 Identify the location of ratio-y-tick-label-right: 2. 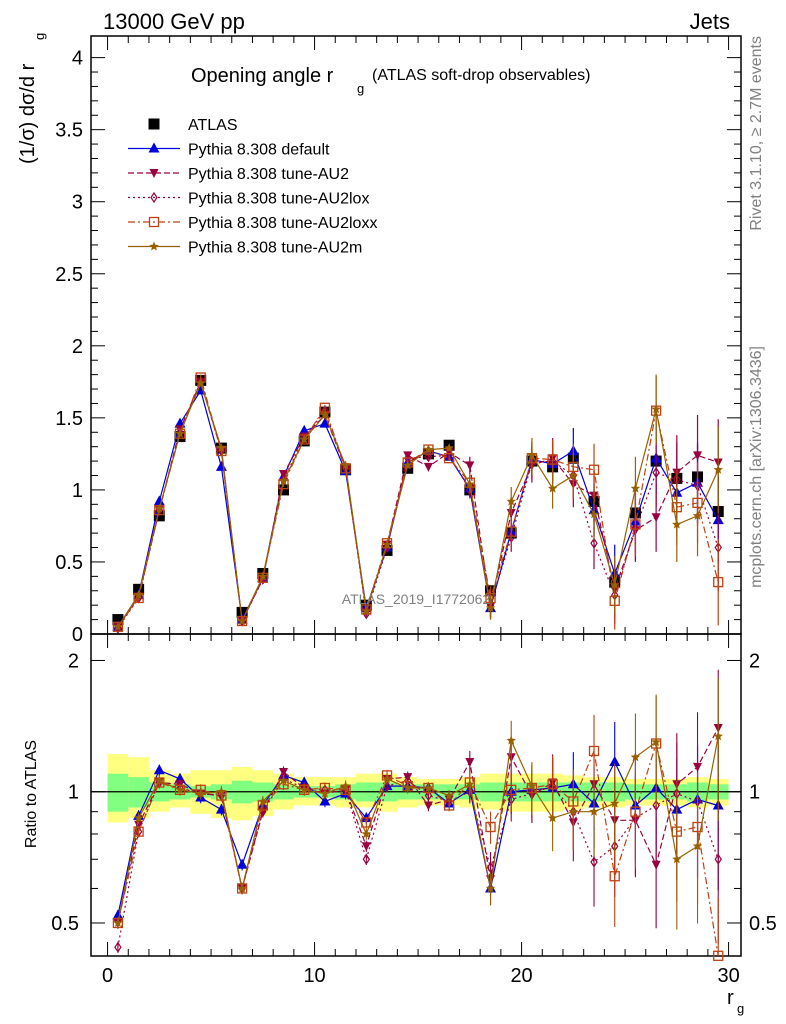
(754, 661).